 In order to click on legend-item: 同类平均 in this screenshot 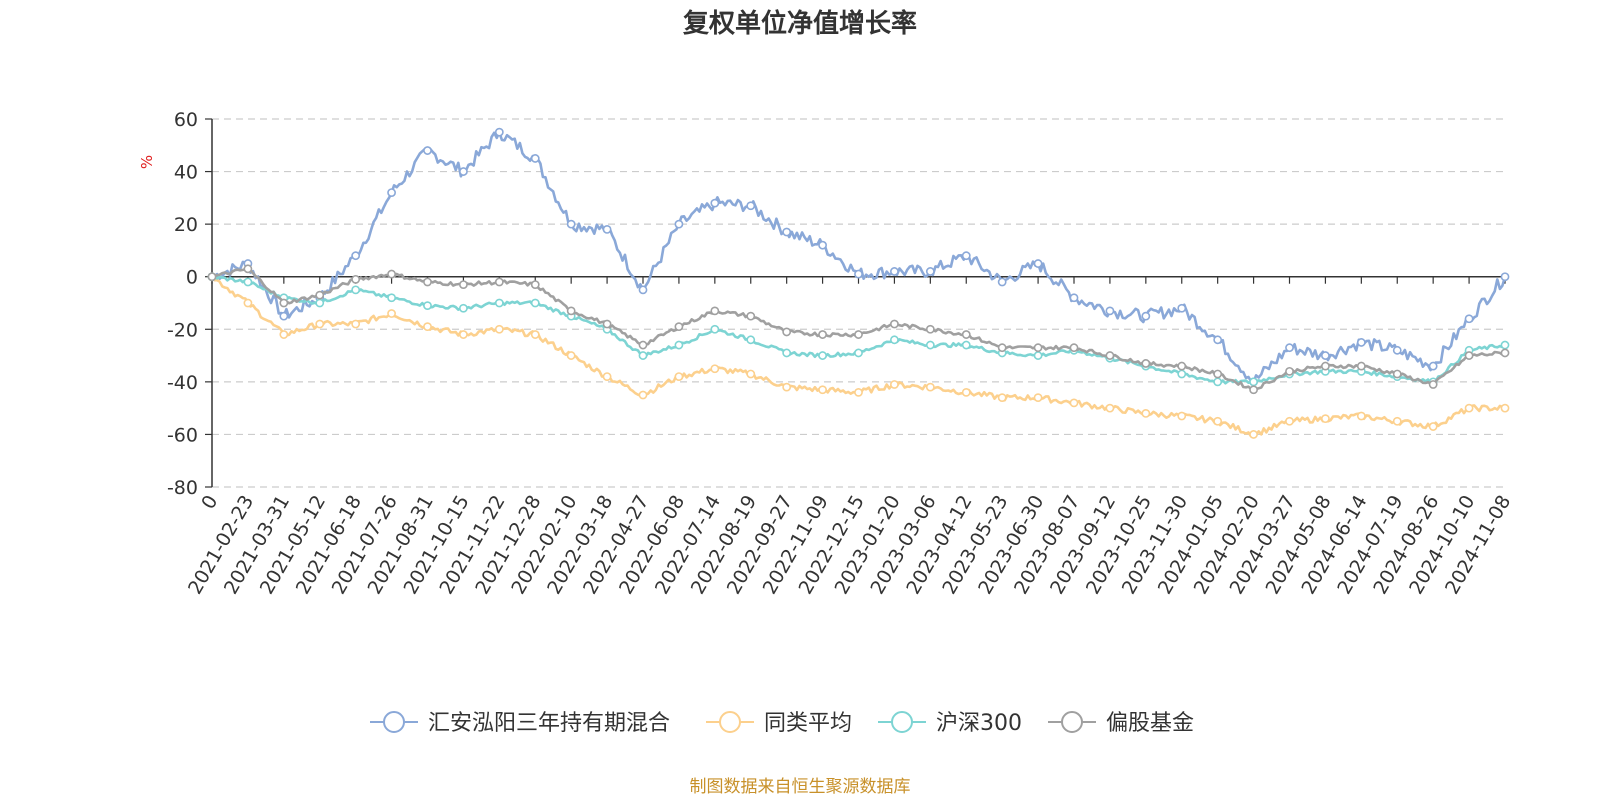, I will do `click(779, 723)`.